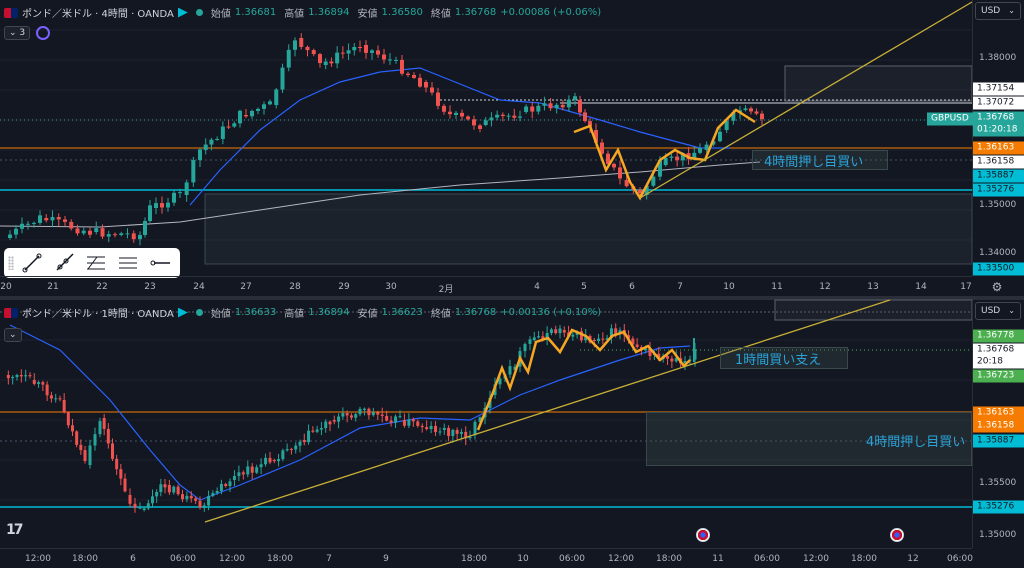 This screenshot has width=1024, height=568. I want to click on indicator-circle-icon, so click(43, 33).